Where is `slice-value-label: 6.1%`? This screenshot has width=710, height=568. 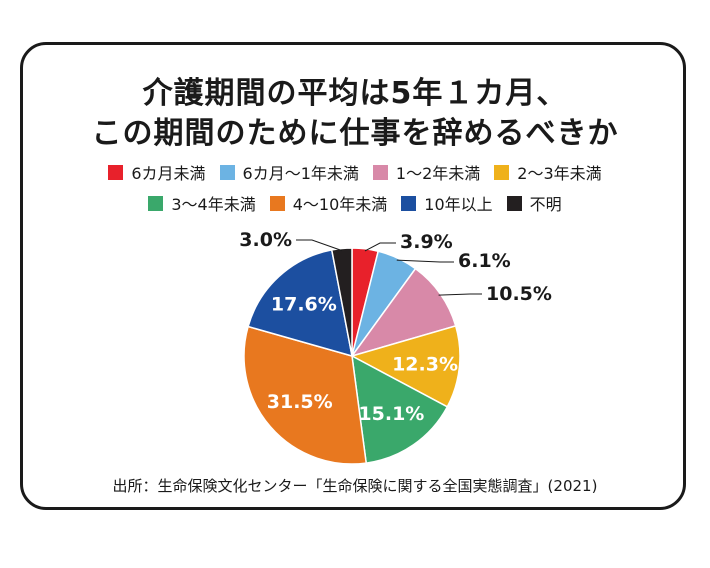
slice-value-label: 6.1% is located at coordinates (484, 261).